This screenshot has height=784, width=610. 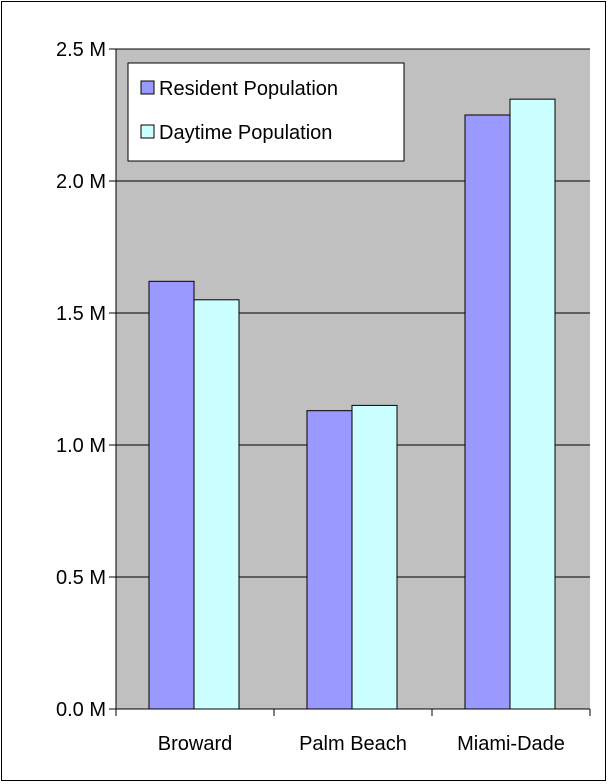 I want to click on x-axis-ticks: Broward Palm Beach Miami-Dade, so click(x=353, y=732).